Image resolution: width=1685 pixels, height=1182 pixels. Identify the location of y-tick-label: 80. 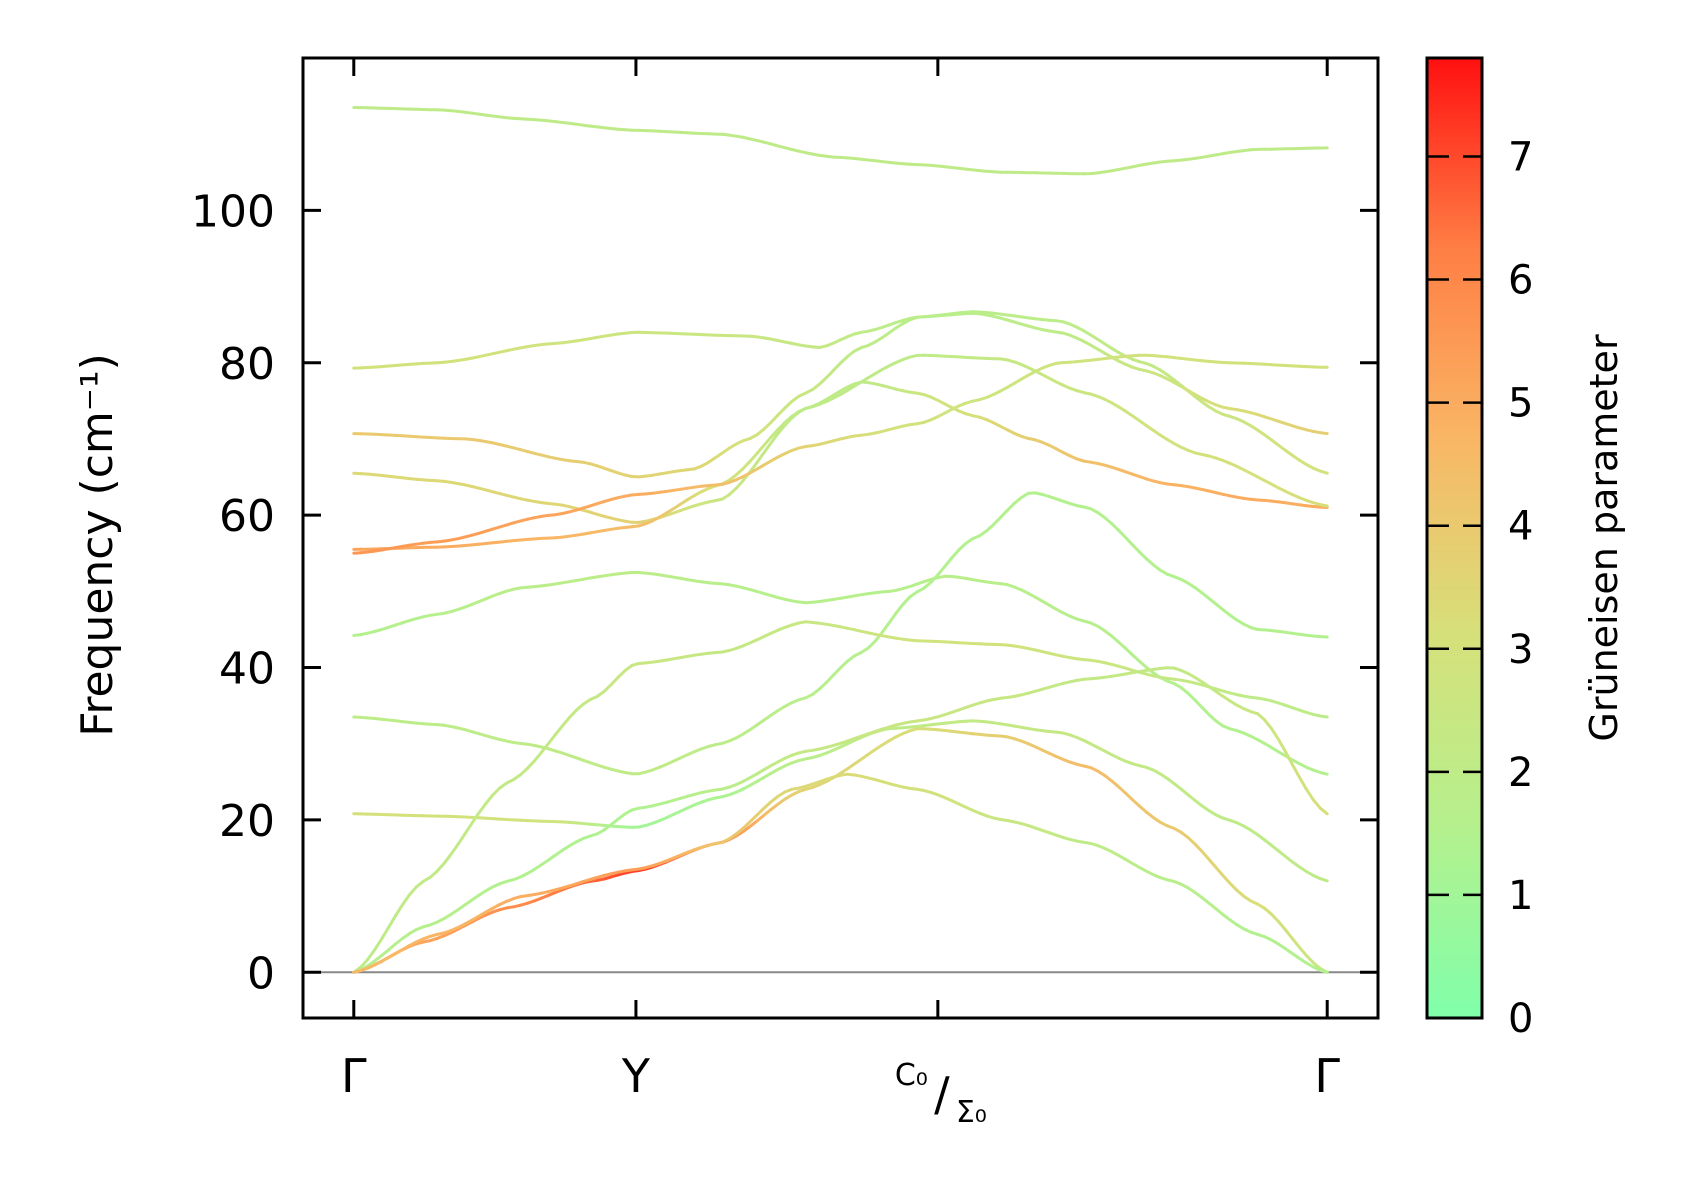
(247, 364).